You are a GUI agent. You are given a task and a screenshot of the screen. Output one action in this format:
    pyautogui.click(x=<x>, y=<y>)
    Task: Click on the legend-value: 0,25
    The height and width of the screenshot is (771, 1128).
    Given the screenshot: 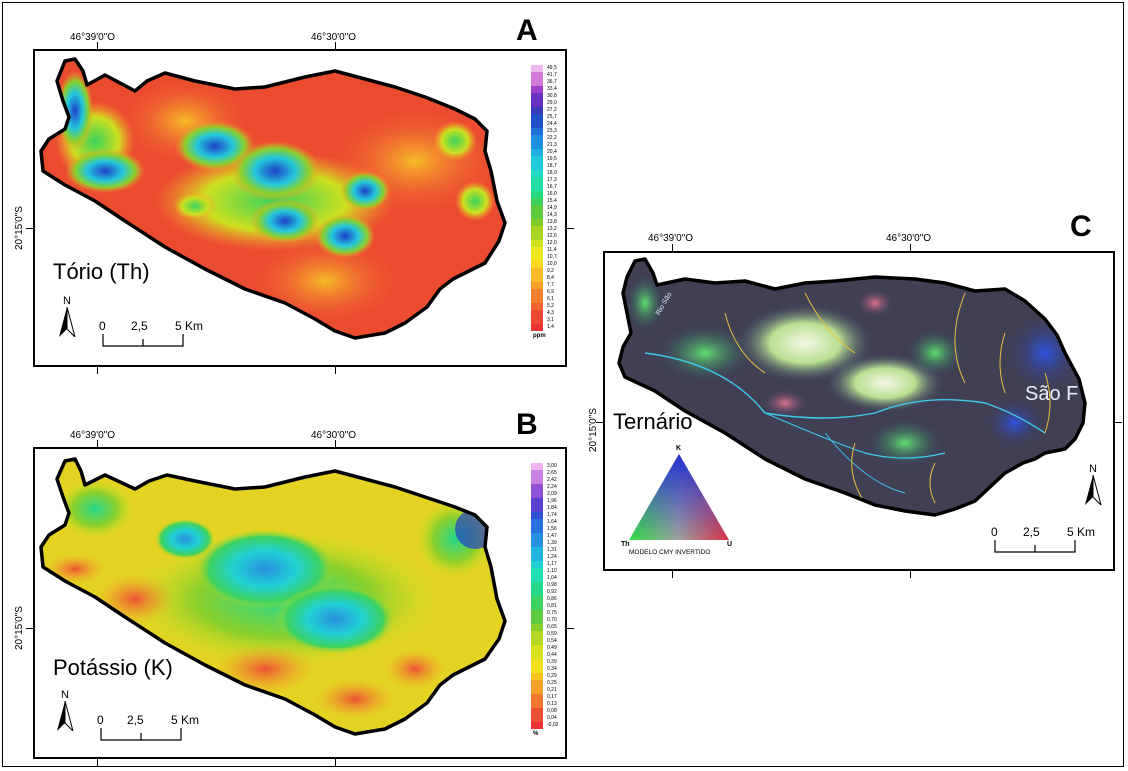 What is the action you would take?
    pyautogui.click(x=552, y=683)
    